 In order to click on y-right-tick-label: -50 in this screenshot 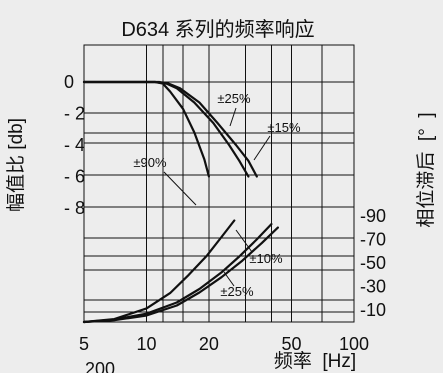, I will do `click(373, 263)`.